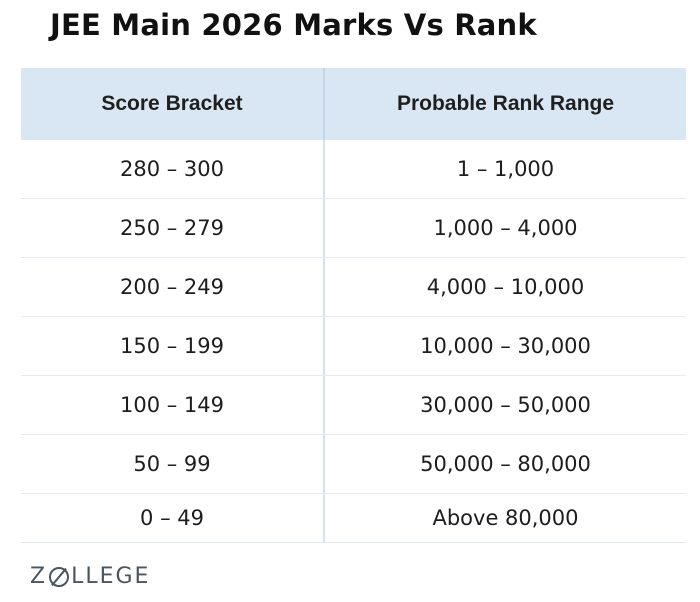  What do you see at coordinates (504, 464) in the screenshot?
I see `rank-range-cell: 50,000 – 80,000` at bounding box center [504, 464].